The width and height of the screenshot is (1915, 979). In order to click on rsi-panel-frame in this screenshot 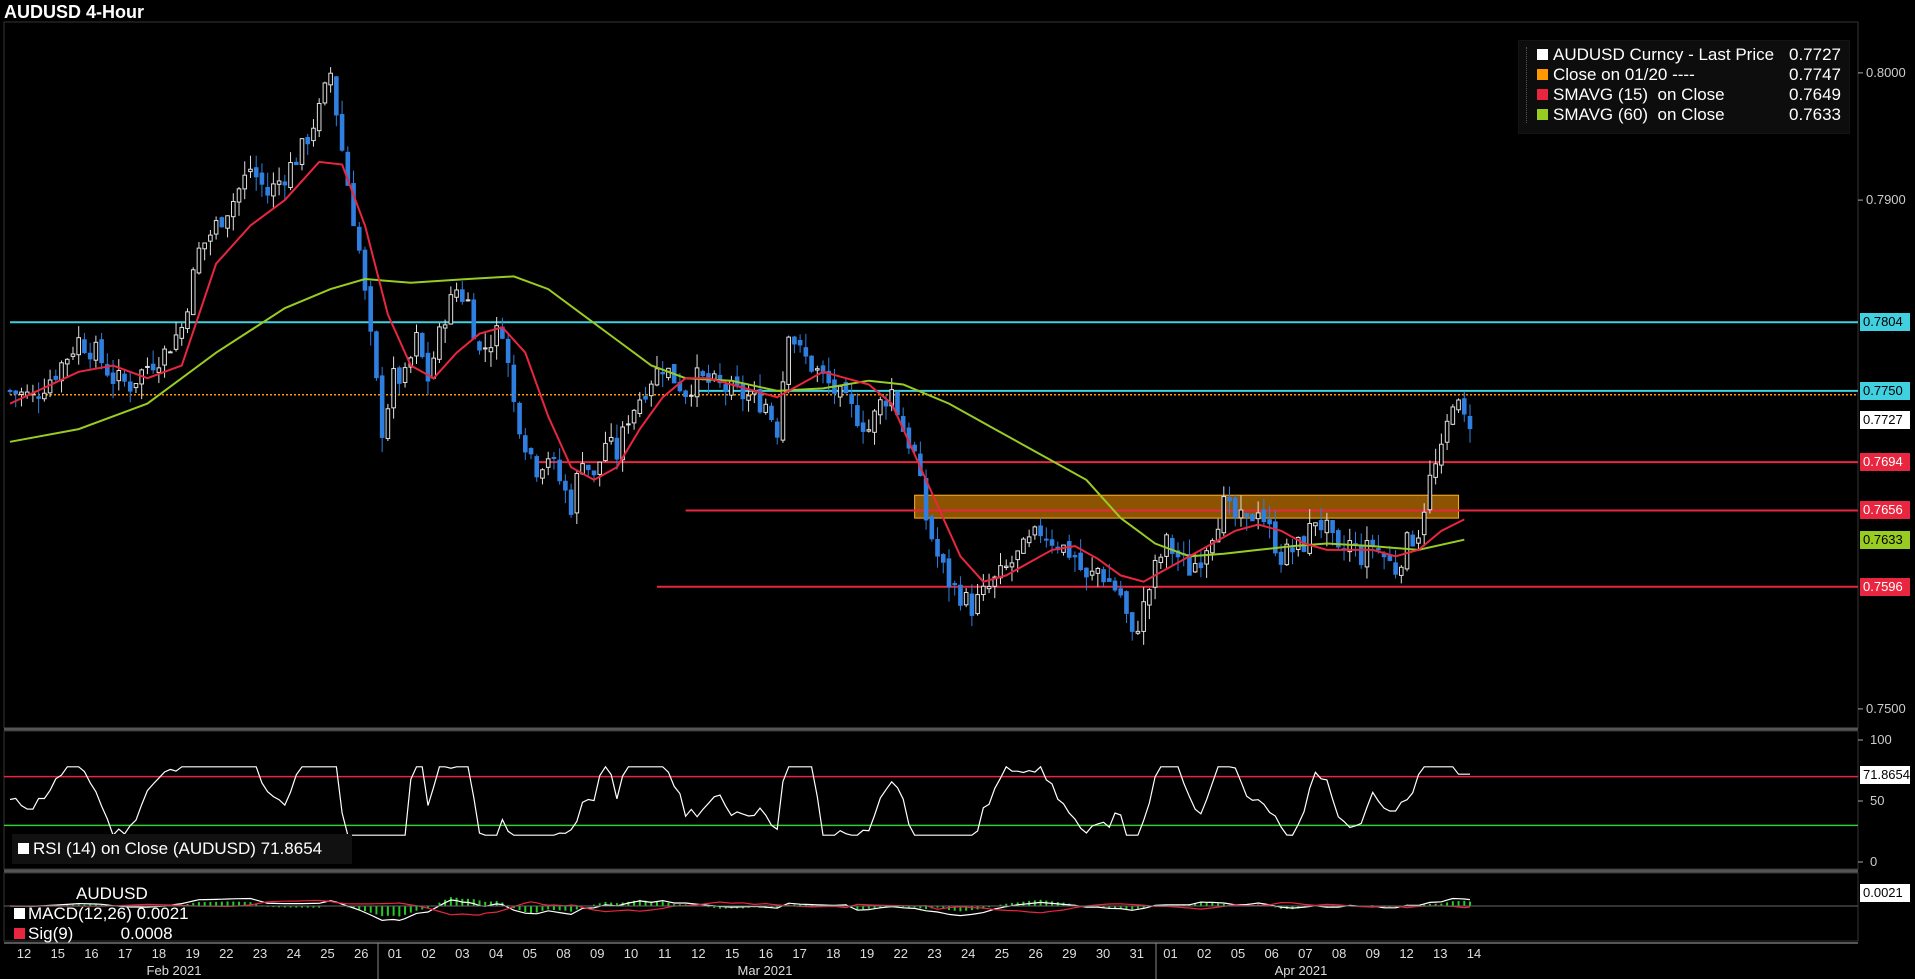, I will do `click(931, 800)`.